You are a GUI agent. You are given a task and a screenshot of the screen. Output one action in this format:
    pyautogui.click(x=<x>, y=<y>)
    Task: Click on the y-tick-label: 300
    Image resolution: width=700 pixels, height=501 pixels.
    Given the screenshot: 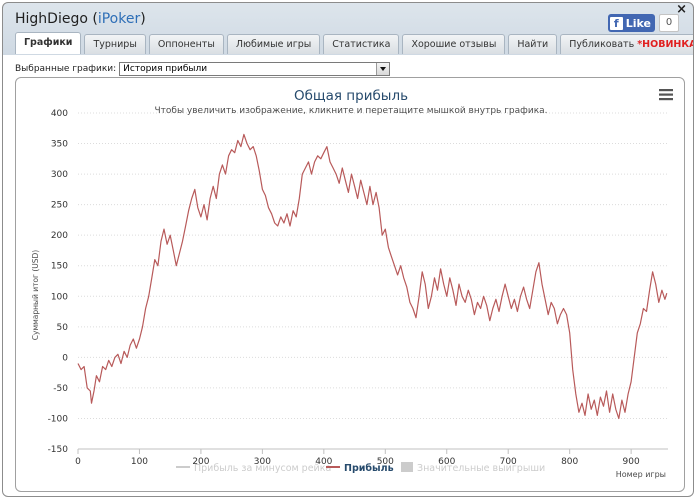 What is the action you would take?
    pyautogui.click(x=59, y=175)
    